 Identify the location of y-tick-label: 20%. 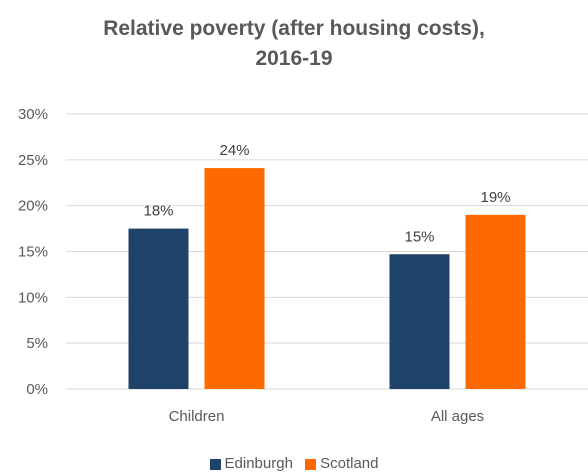
(33, 206).